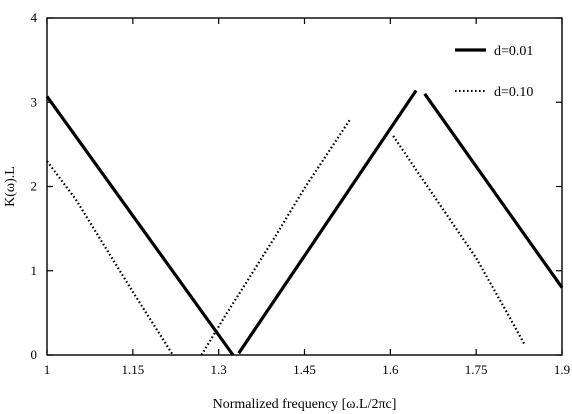  What do you see at coordinates (132, 369) in the screenshot?
I see `x-tick-label: 1.15` at bounding box center [132, 369].